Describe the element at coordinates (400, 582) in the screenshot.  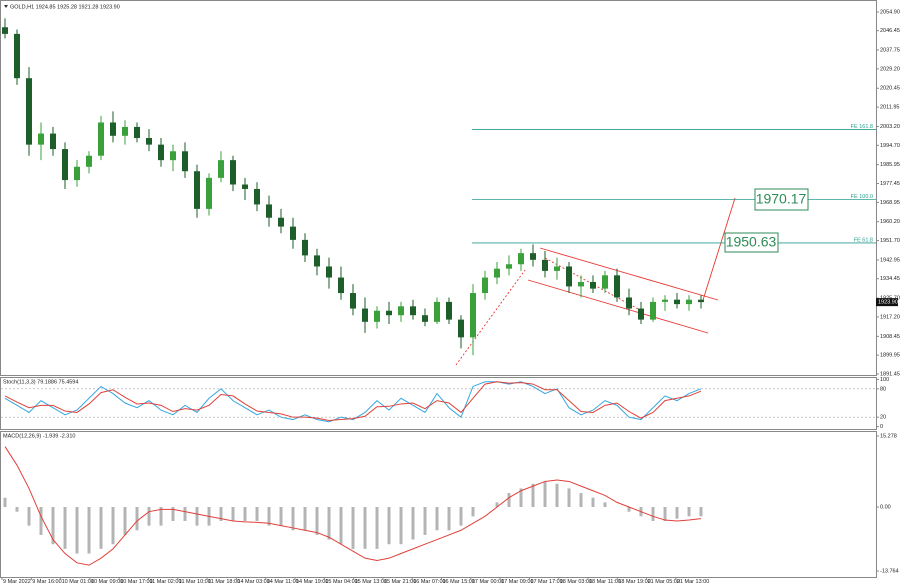
I see `x-tick-label: 15 Mar 21:00` at that location.